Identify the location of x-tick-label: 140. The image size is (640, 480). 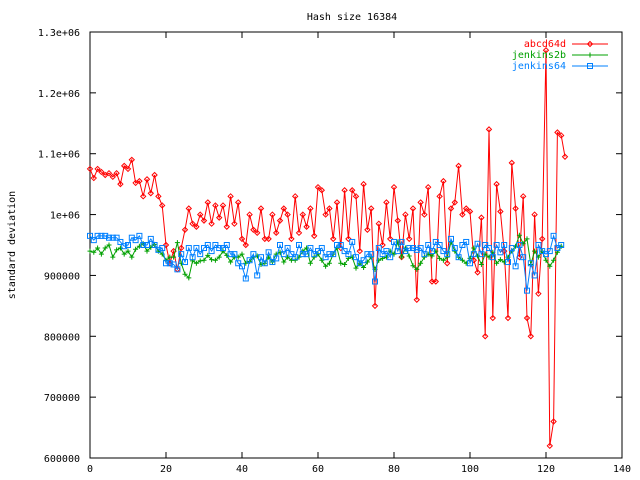
(622, 469).